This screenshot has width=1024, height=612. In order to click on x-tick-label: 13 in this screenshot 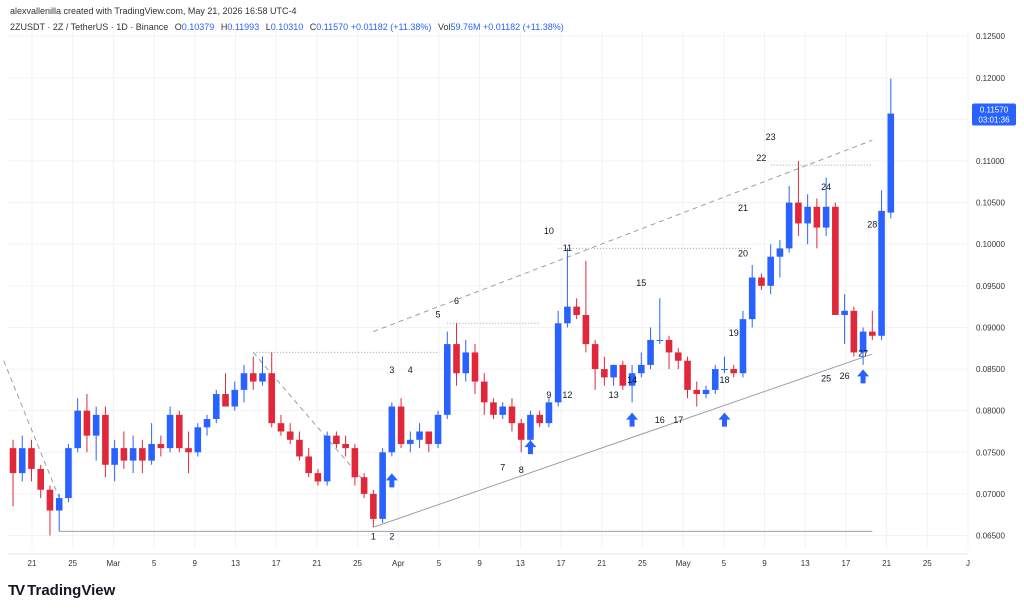, I will do `click(520, 563)`.